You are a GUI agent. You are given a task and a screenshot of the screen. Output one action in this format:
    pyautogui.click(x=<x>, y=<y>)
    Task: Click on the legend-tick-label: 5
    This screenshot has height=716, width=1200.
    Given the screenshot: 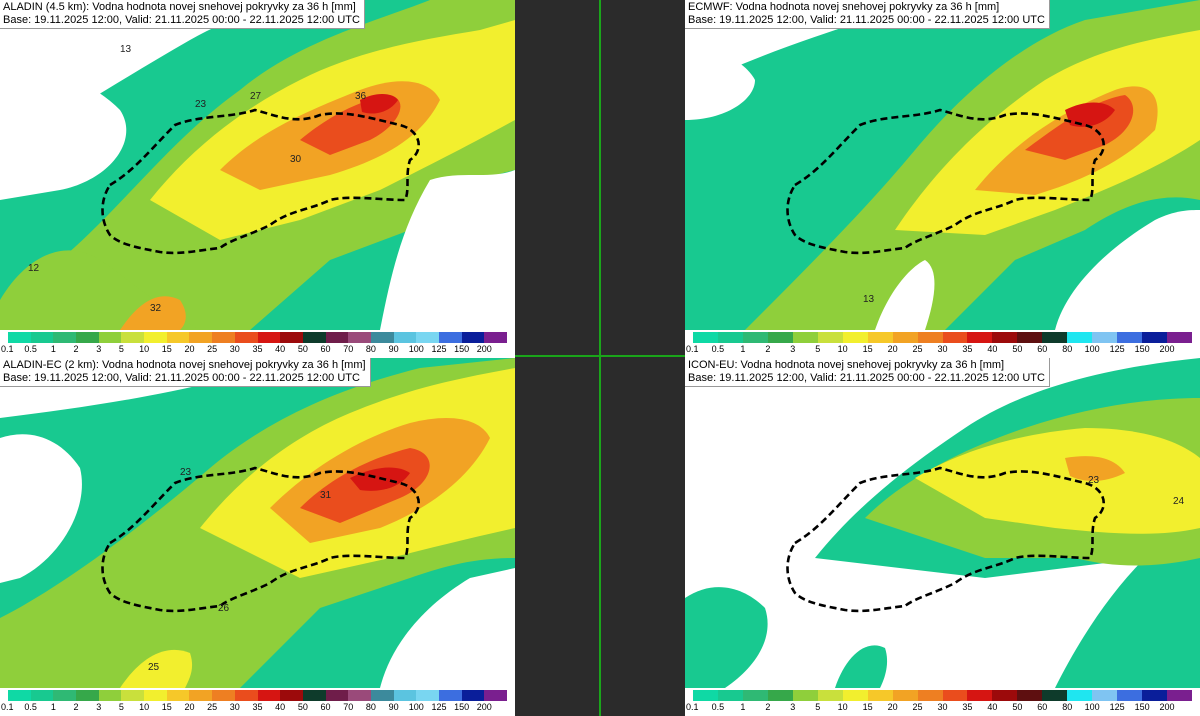 What is the action you would take?
    pyautogui.click(x=121, y=349)
    